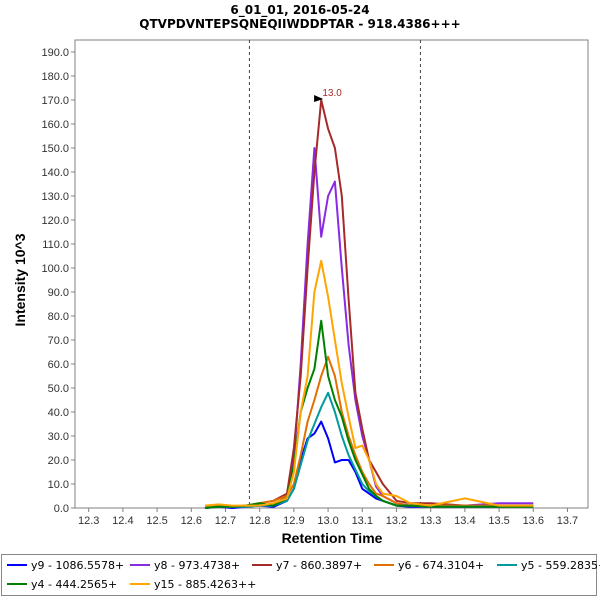 The height and width of the screenshot is (600, 600). What do you see at coordinates (225, 521) in the screenshot?
I see `x-tick-label: 12.7` at bounding box center [225, 521].